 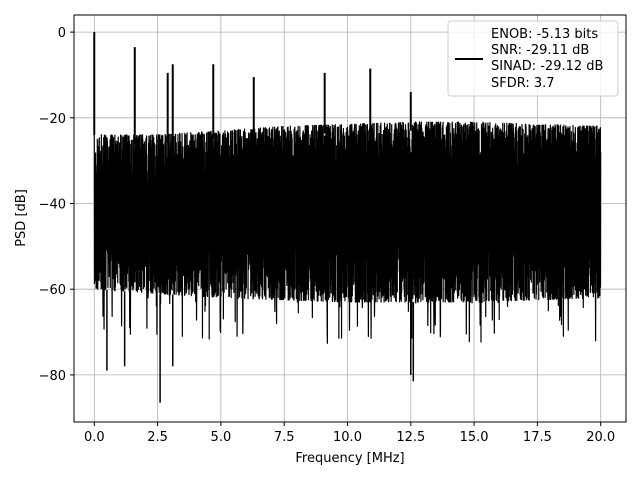 What do you see at coordinates (52, 205) in the screenshot?
I see `y-tick-label: −40` at bounding box center [52, 205].